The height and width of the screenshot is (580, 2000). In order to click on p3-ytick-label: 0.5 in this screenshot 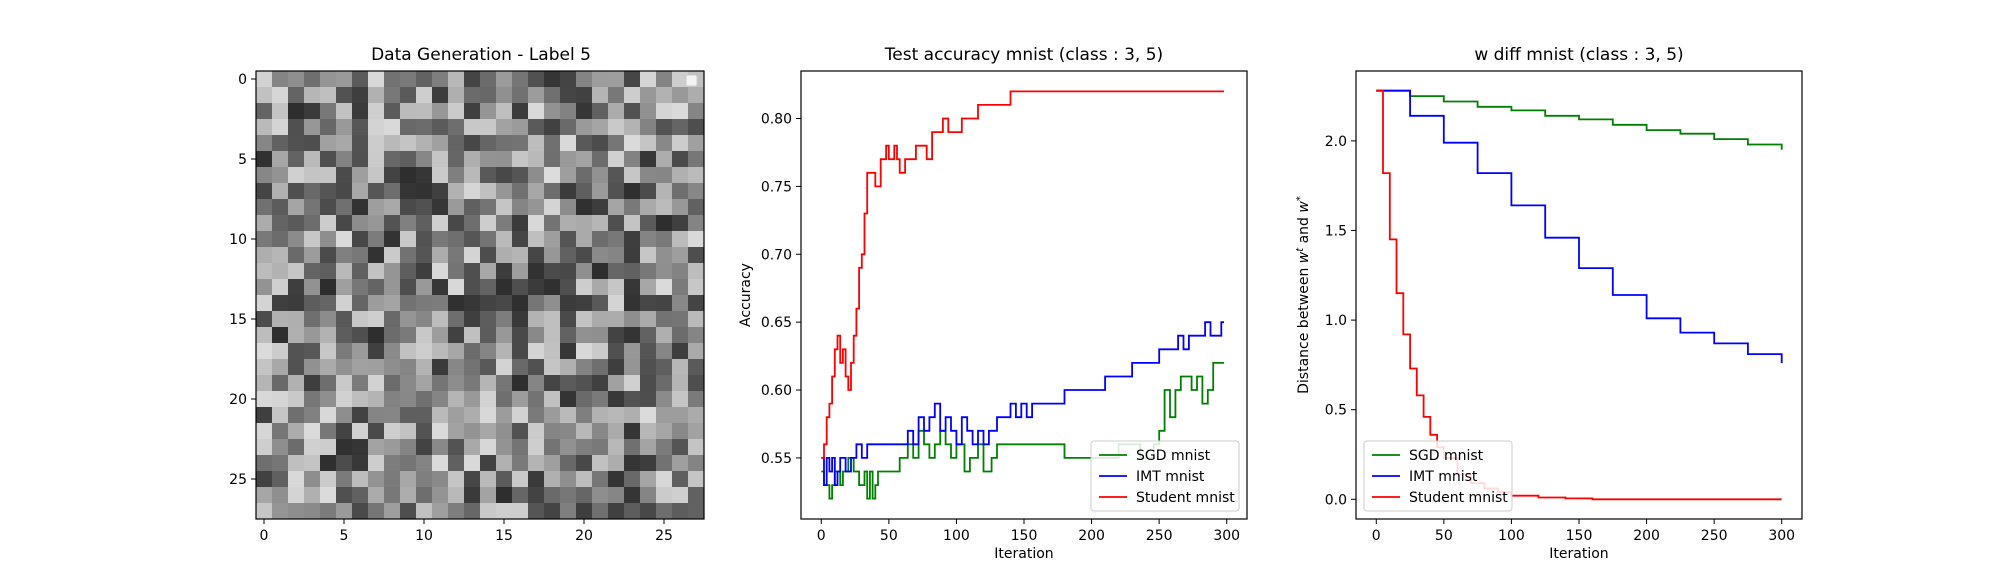, I will do `click(1336, 411)`.